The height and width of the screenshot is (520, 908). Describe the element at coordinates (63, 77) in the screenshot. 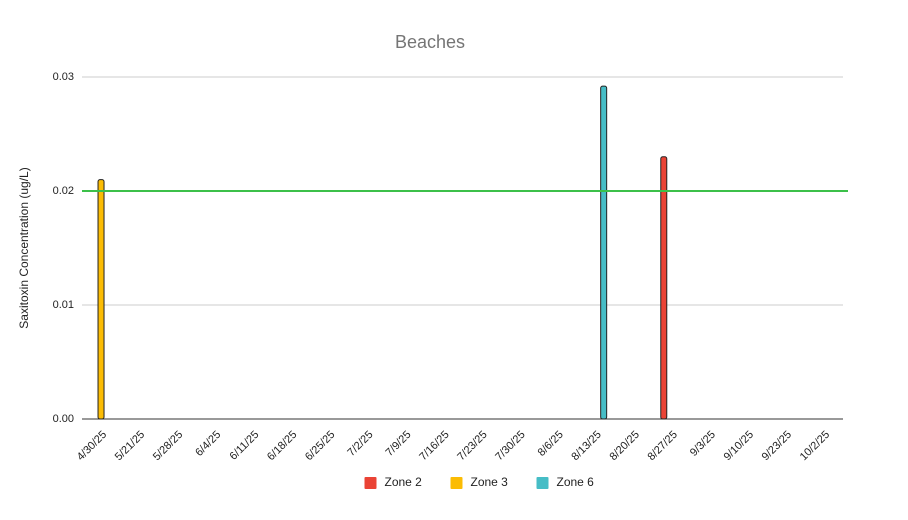

I see `y-tick-label: 0.03` at that location.